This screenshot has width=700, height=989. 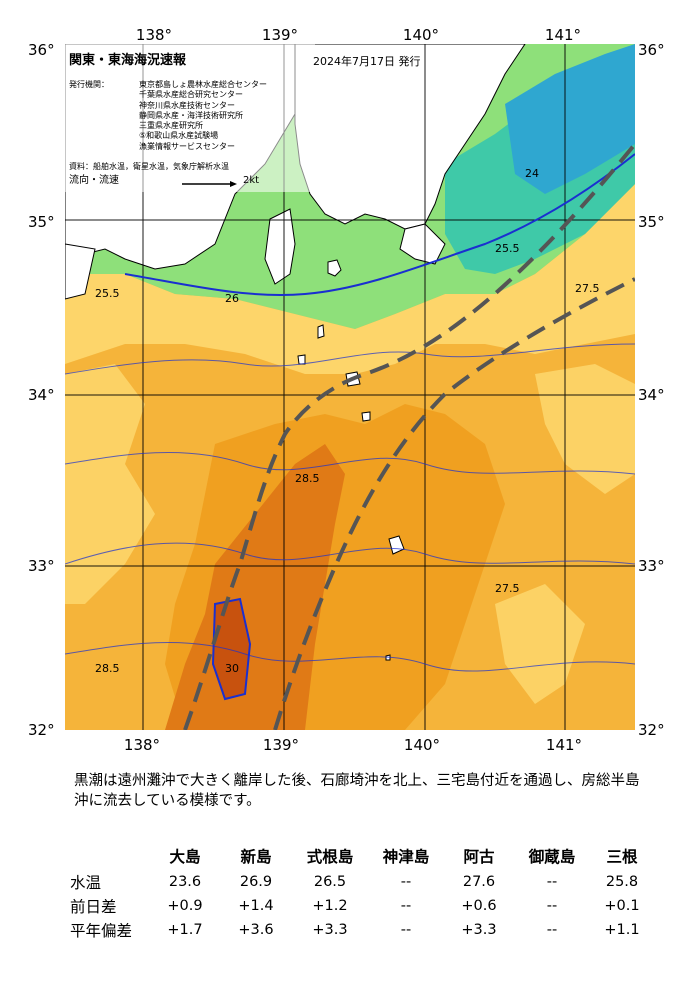 I want to click on lon-tick-bottom-139: 139°, so click(x=281, y=745).